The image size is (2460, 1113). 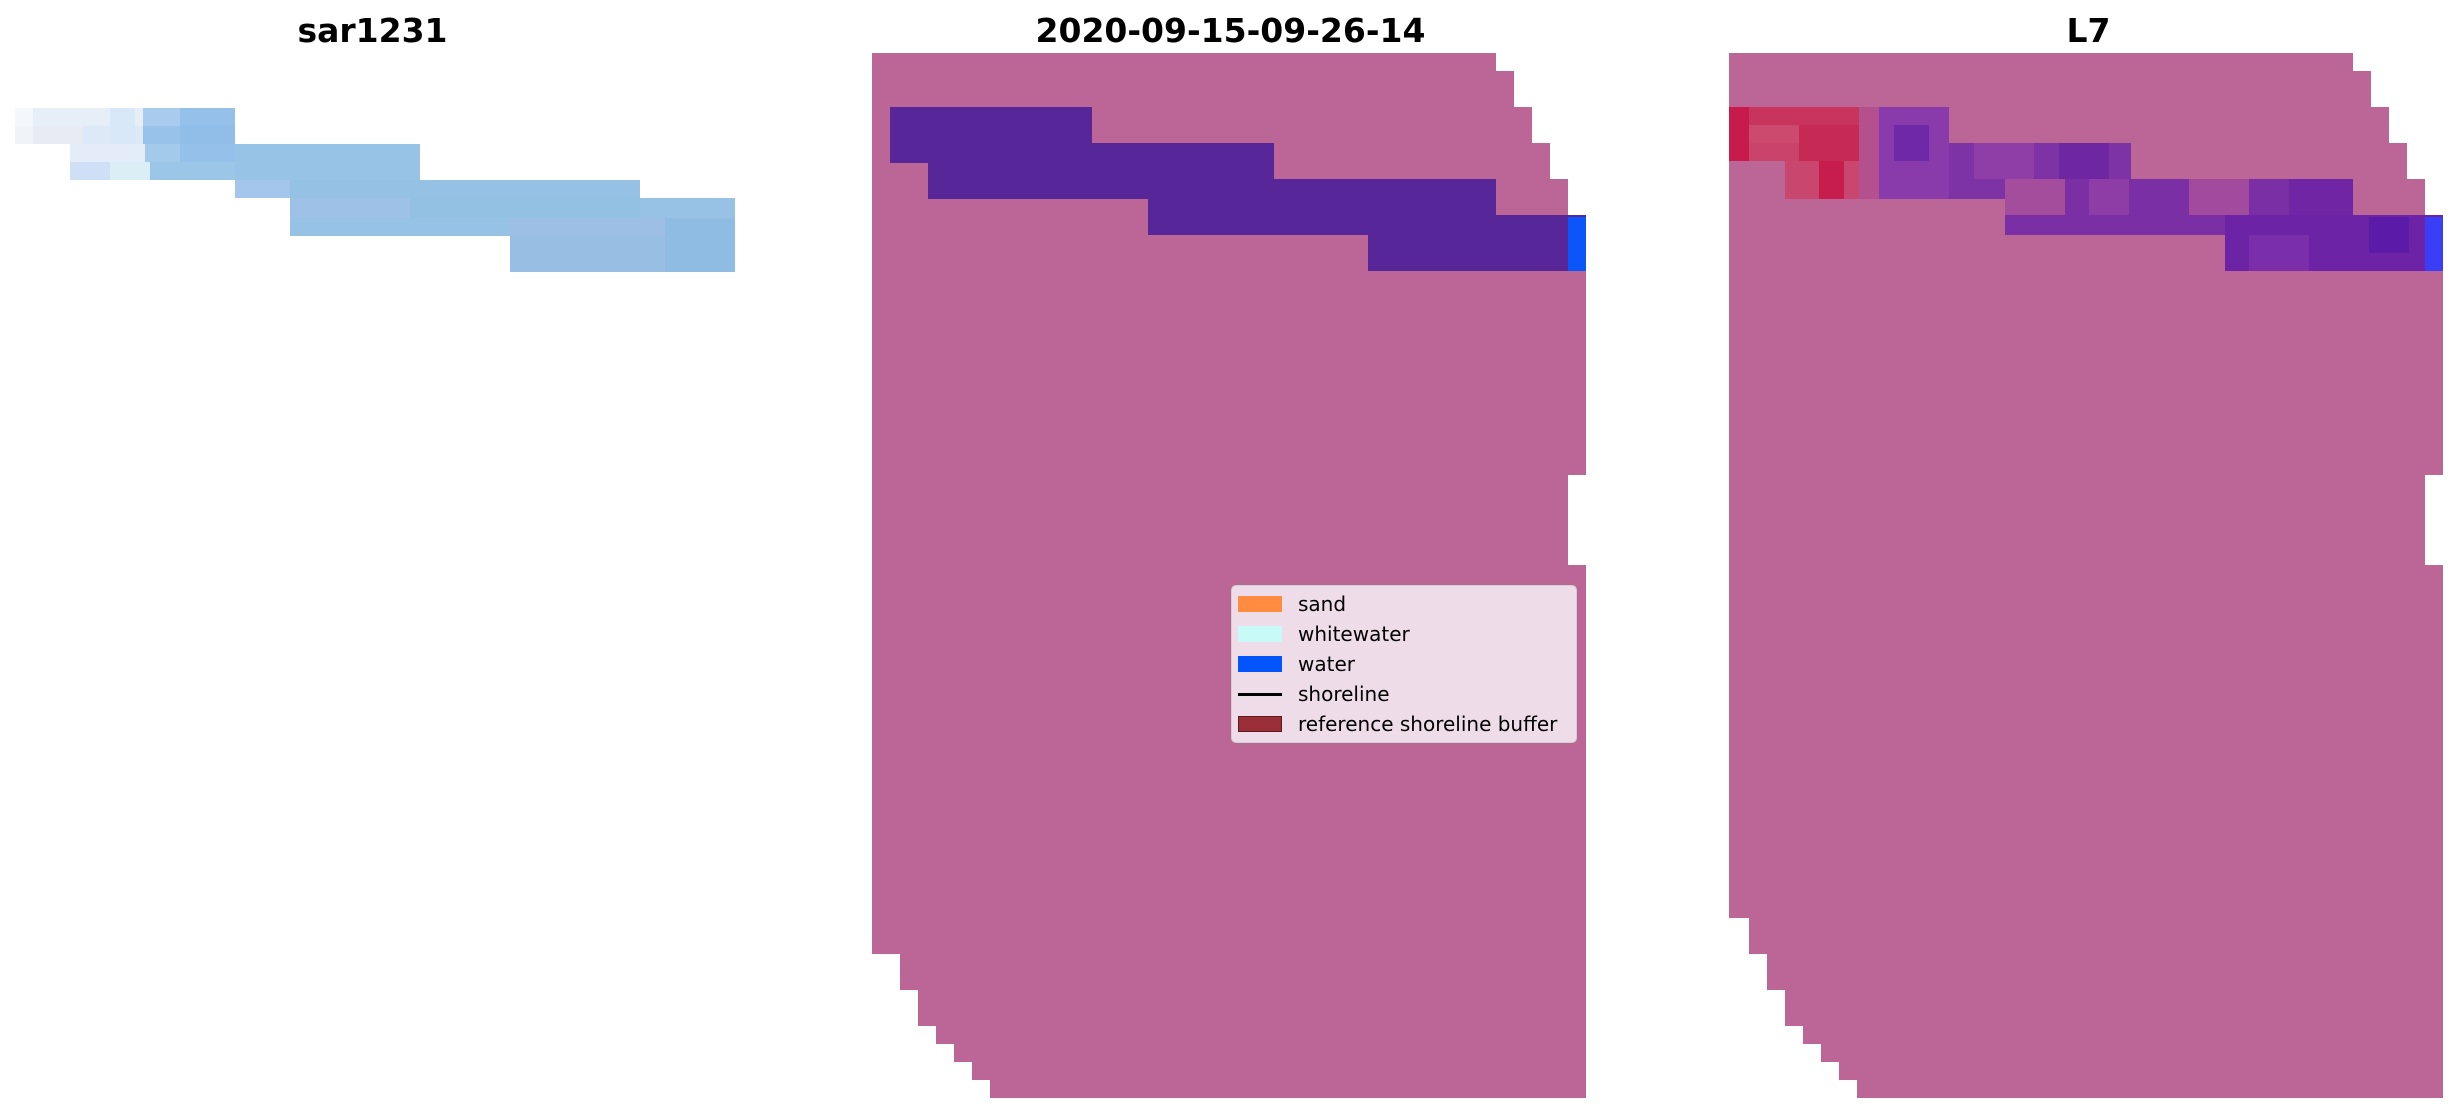 What do you see at coordinates (1260, 634) in the screenshot?
I see `whitewater-swatch` at bounding box center [1260, 634].